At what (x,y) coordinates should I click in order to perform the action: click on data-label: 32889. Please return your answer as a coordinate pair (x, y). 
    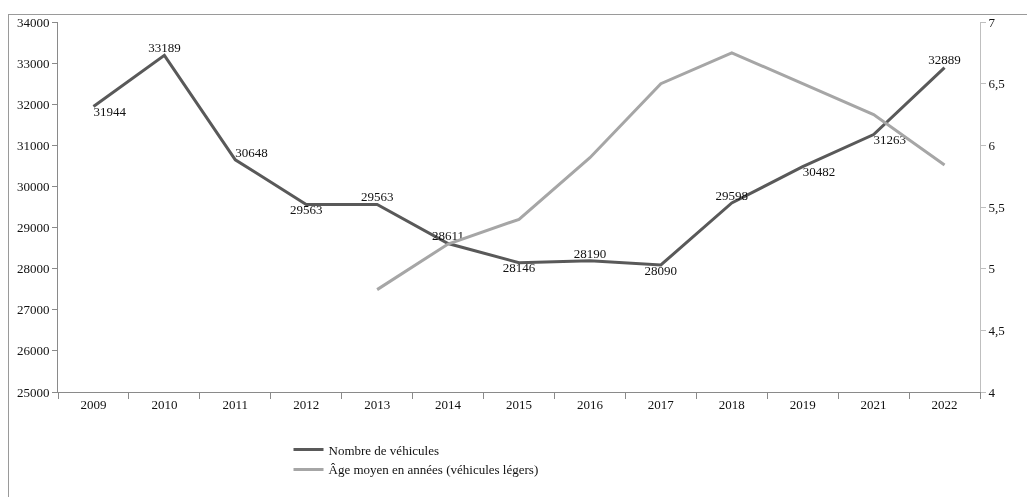
    Looking at the image, I should click on (944, 60).